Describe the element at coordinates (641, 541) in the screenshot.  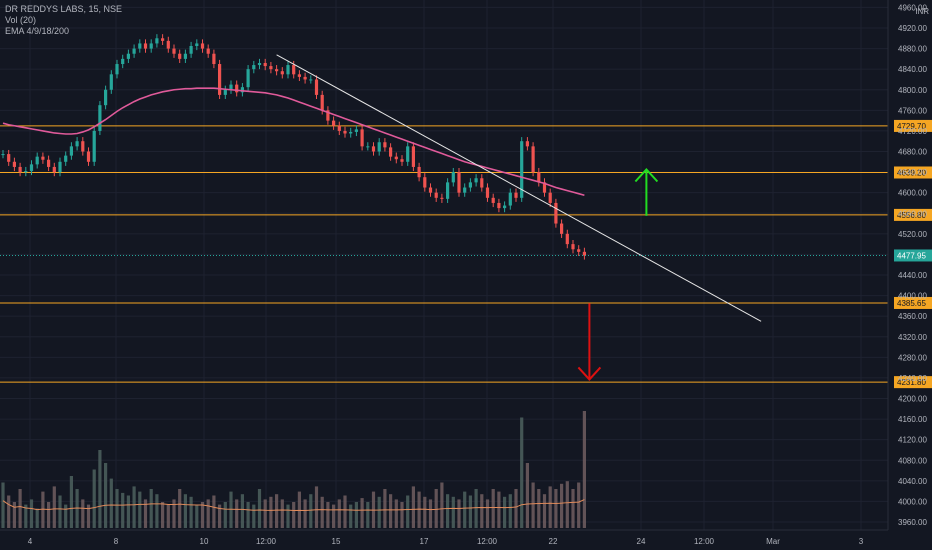
I see `x-tick-label: 24` at that location.